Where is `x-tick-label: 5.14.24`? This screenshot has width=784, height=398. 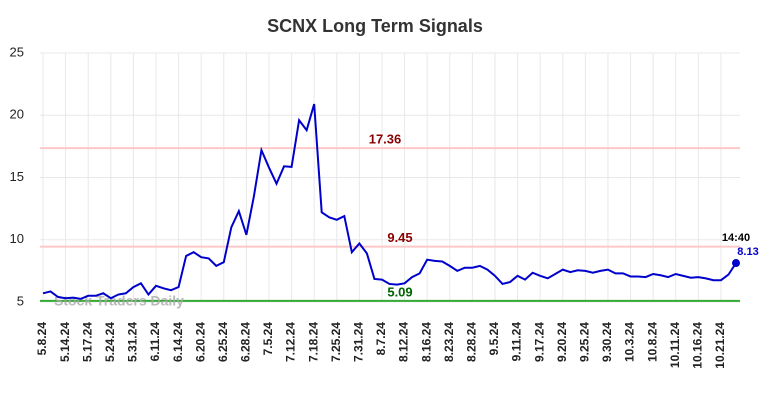 x-tick-label: 5.14.24 is located at coordinates (65, 342).